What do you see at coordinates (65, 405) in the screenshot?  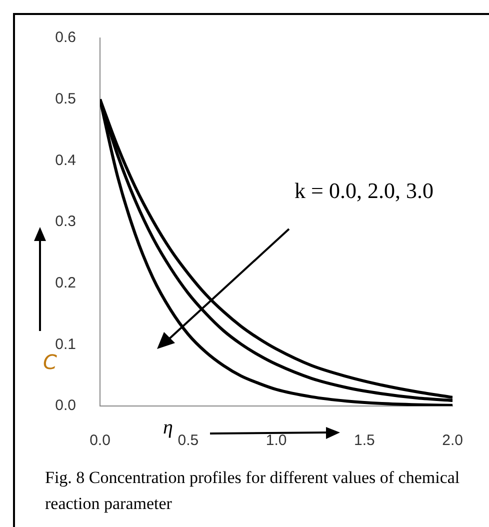 I see `y-tick-label: 0.0` at bounding box center [65, 405].